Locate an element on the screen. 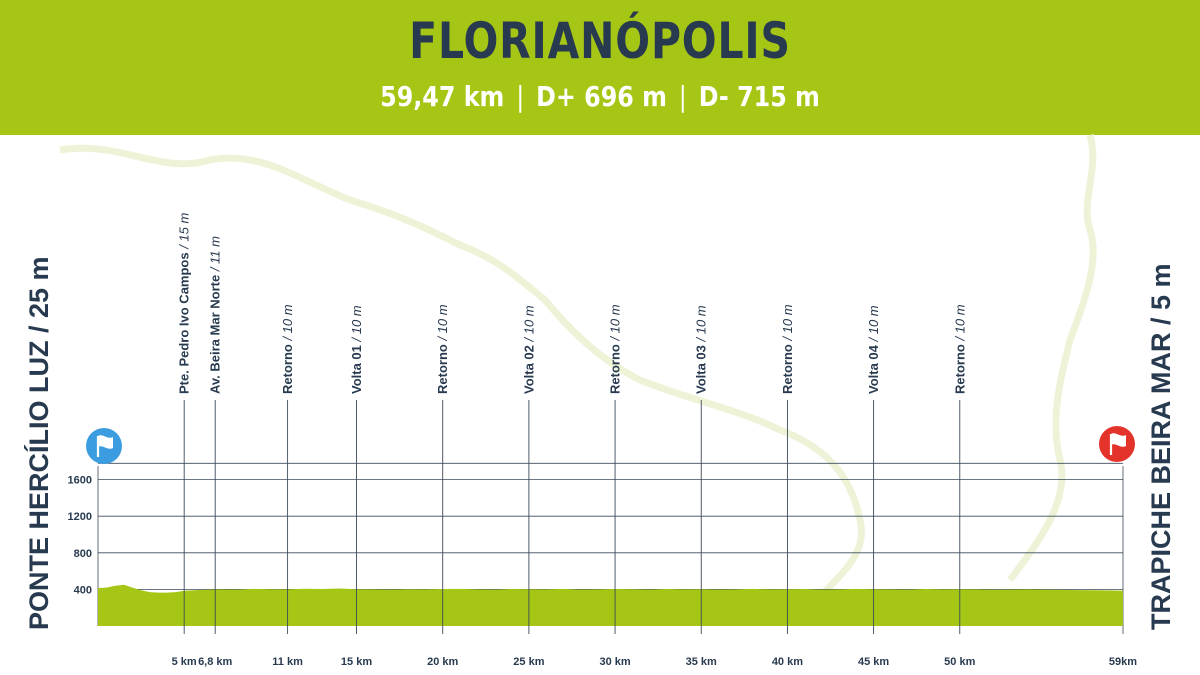 This screenshot has height=675, width=1200. distance-stat: 59,47 km is located at coordinates (442, 96).